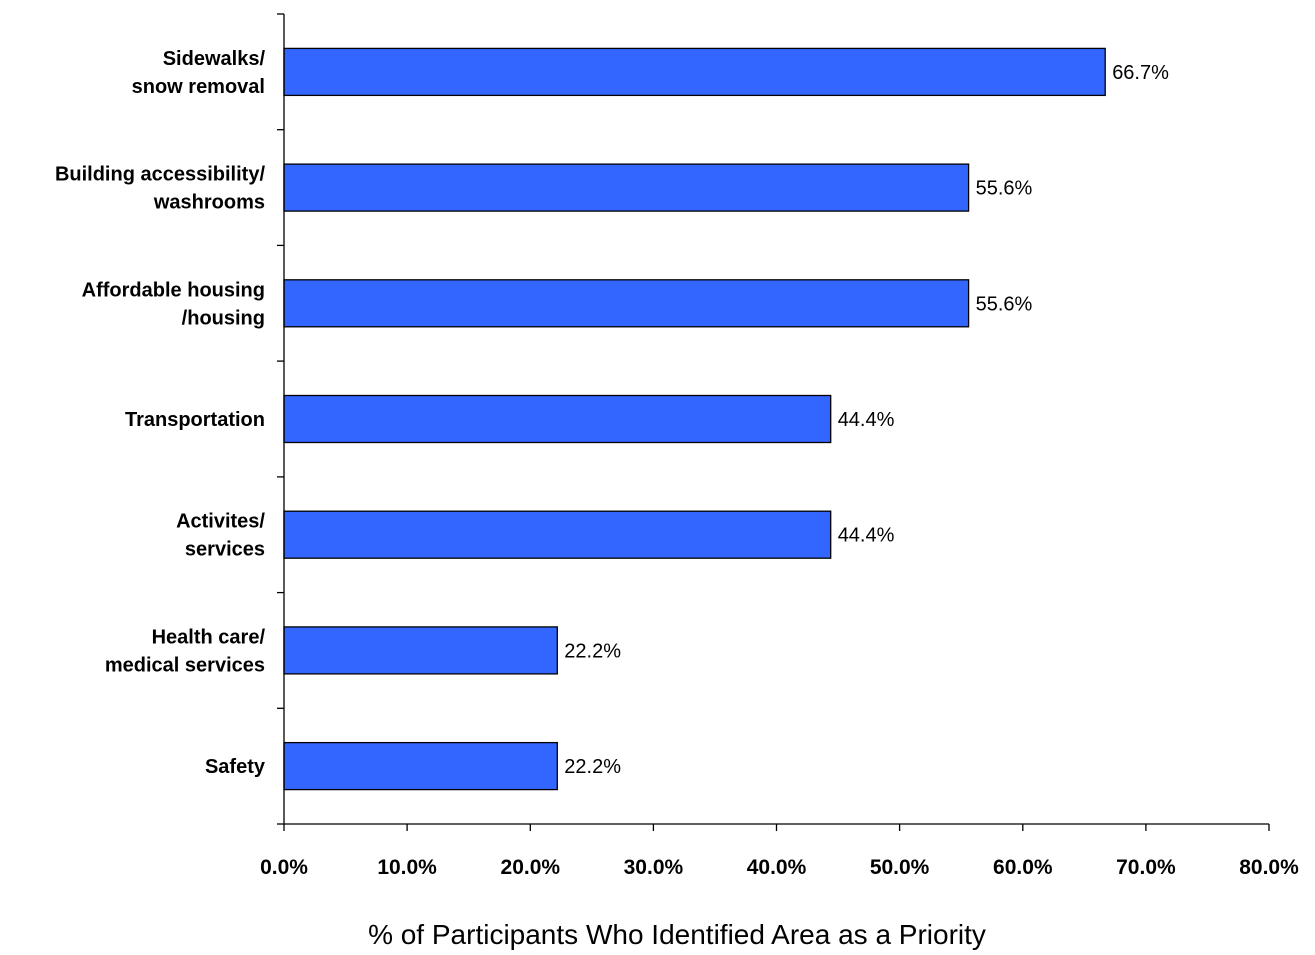 The height and width of the screenshot is (955, 1315). Describe the element at coordinates (654, 867) in the screenshot. I see `x-tick-label: 30.0%` at that location.